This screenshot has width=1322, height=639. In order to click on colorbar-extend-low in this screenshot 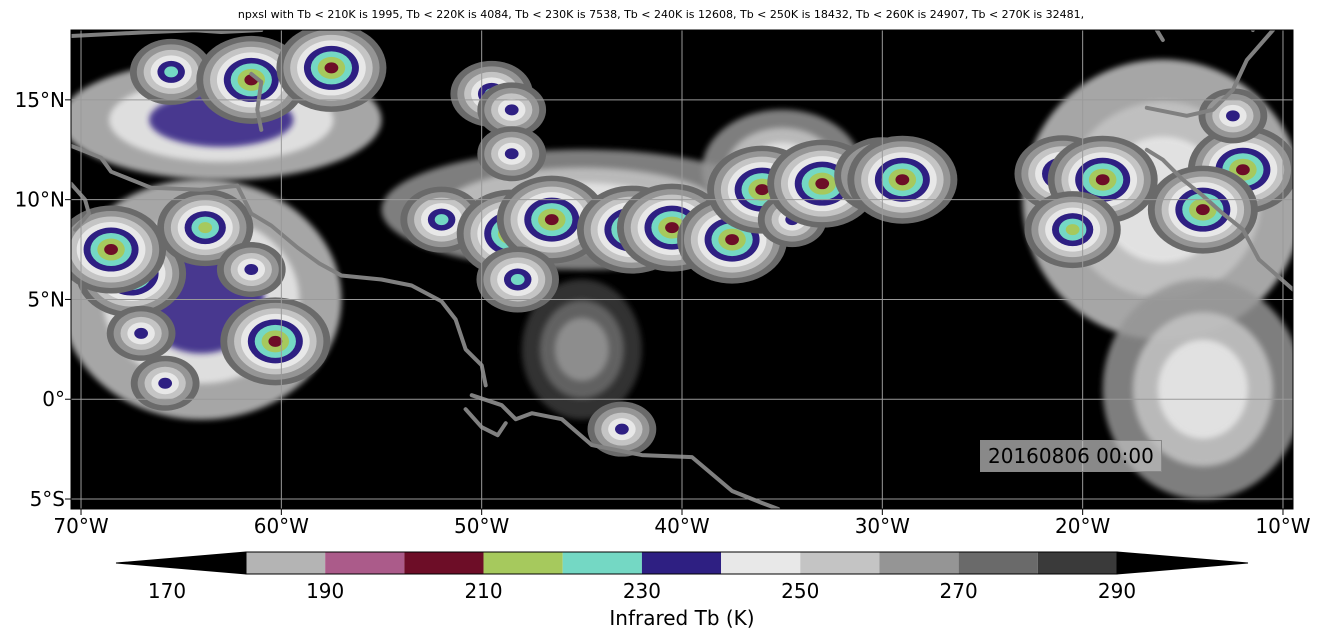, I will do `click(181, 563)`.